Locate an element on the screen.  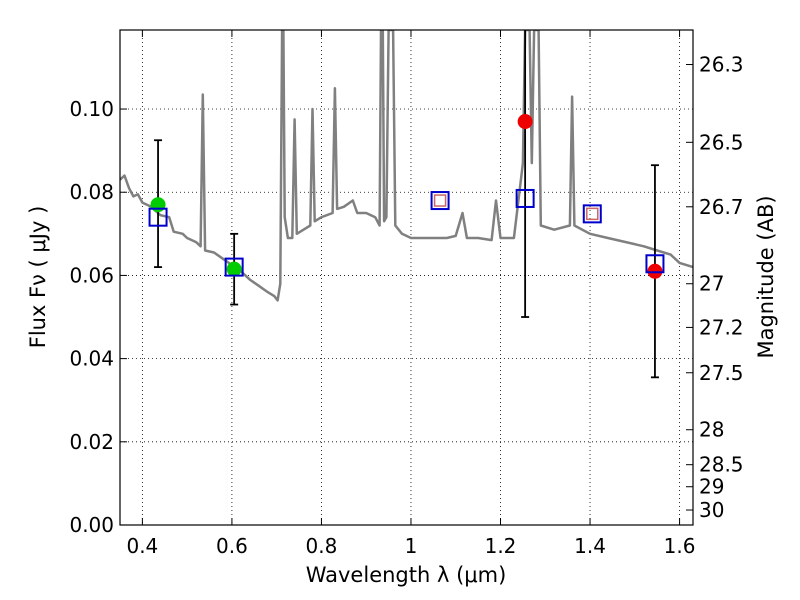
magnitude-tick-label: 27.5 is located at coordinates (721, 373).